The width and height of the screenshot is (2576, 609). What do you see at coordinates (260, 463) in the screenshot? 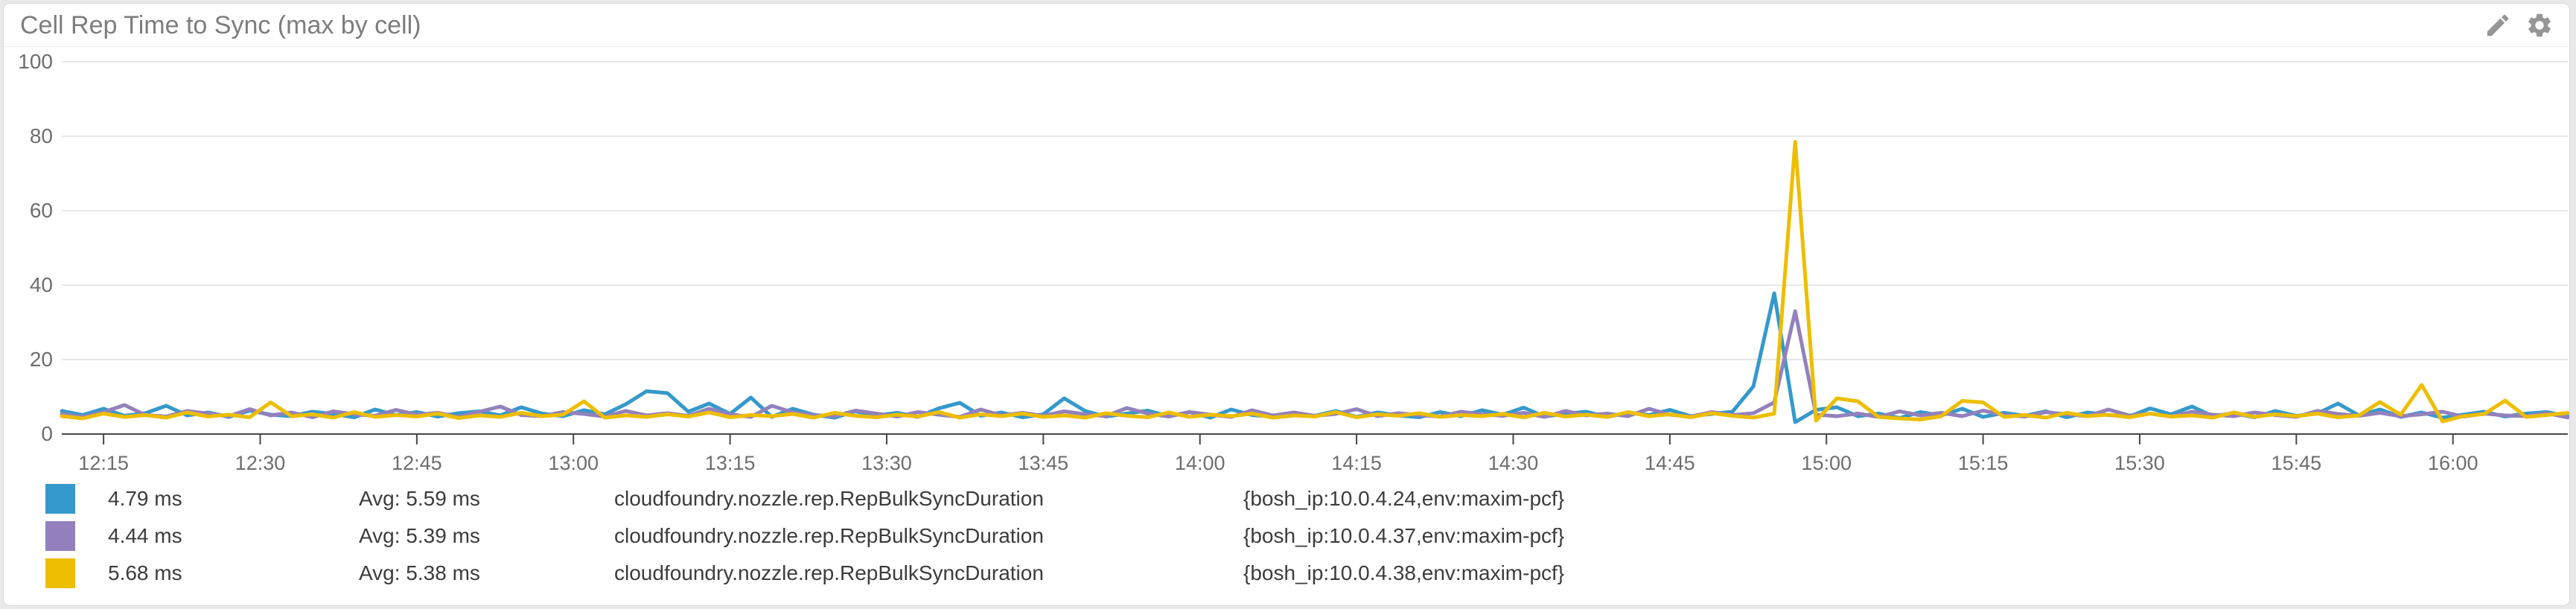
I see `x-axis-label: 12:30` at bounding box center [260, 463].